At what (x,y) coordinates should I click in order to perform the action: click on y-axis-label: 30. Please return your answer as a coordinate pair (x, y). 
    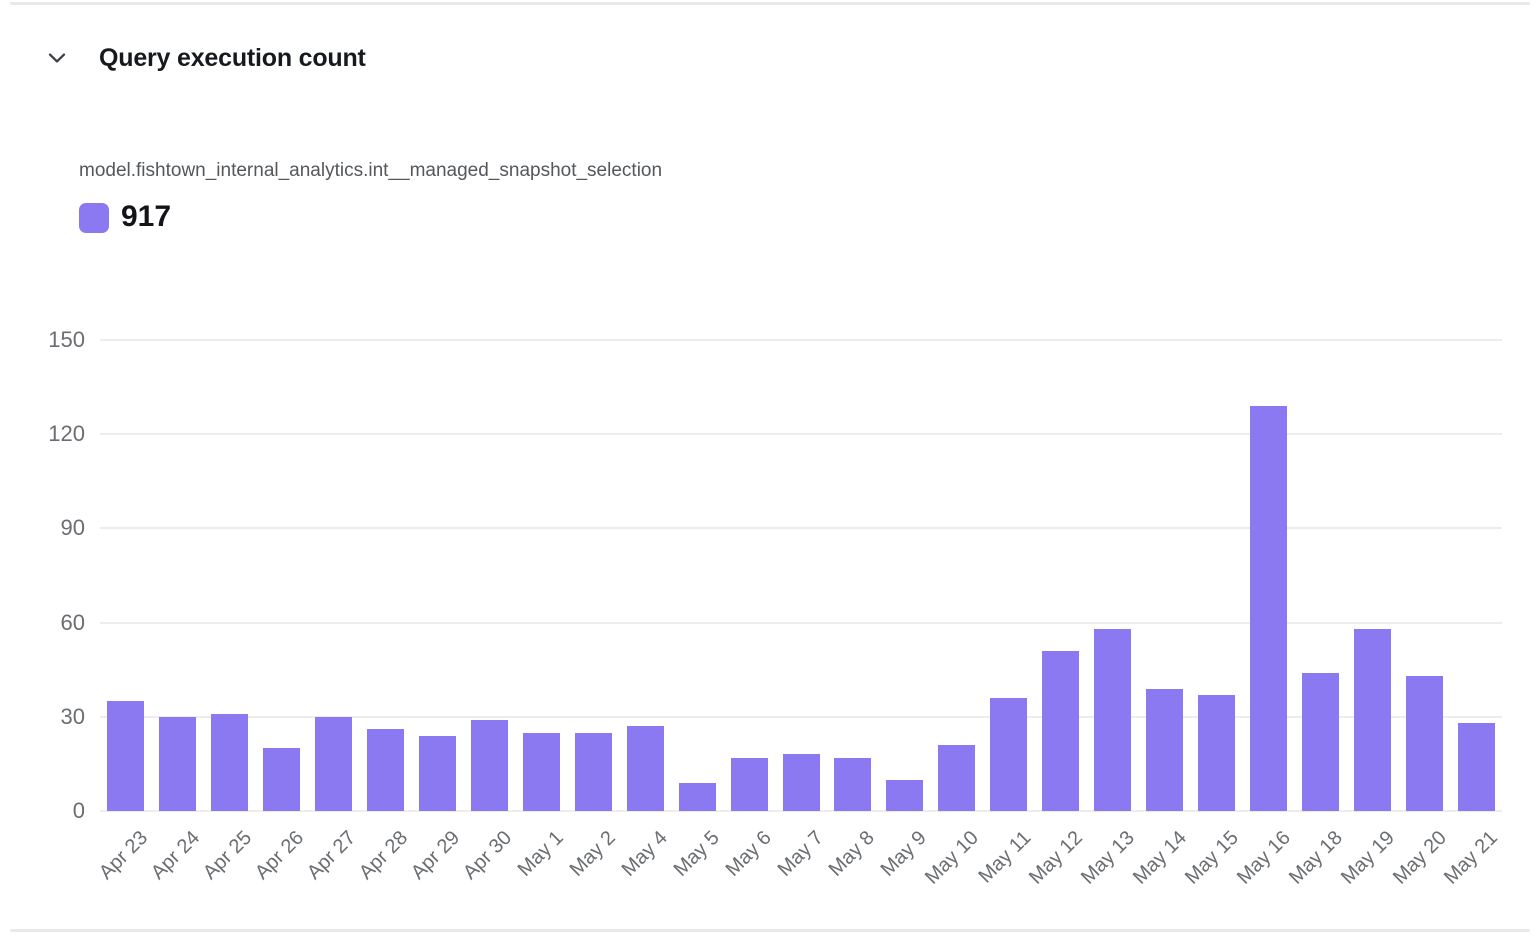
    Looking at the image, I should click on (72, 716).